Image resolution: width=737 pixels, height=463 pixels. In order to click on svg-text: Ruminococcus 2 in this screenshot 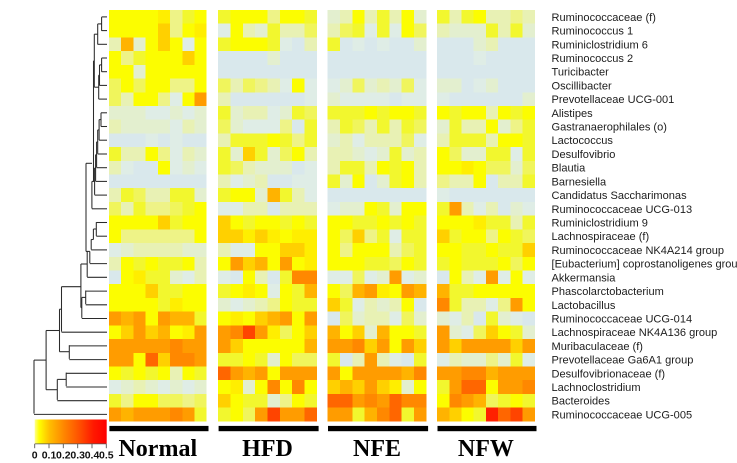, I will do `click(593, 59)`.